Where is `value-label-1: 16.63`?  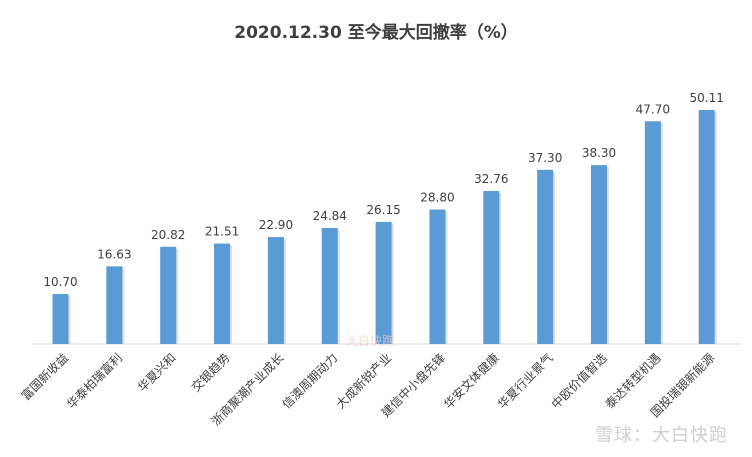 value-label-1: 16.63 is located at coordinates (114, 254).